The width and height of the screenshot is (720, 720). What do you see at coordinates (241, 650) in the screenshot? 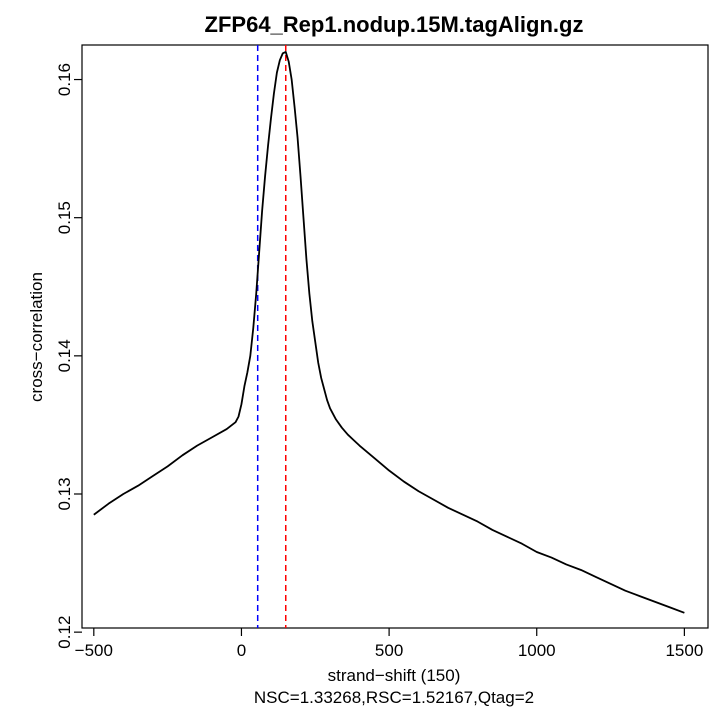
I see `x-tick-label: 0` at bounding box center [241, 650].